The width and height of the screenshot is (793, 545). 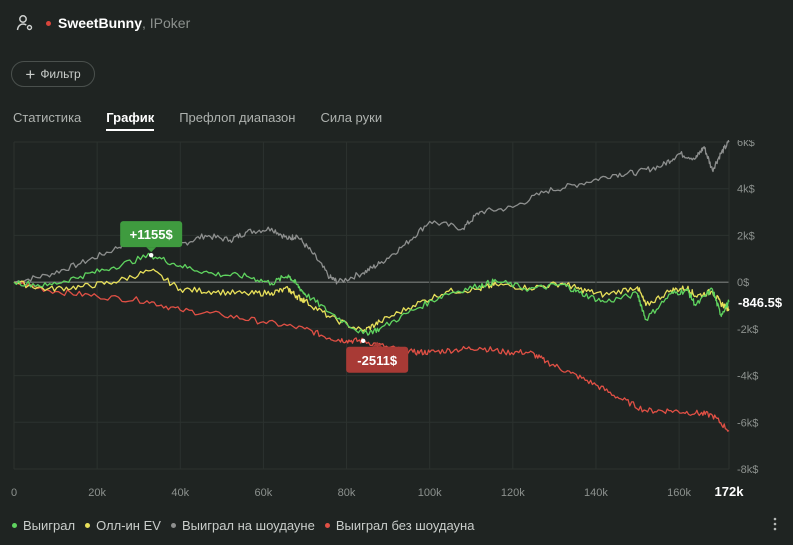 I want to click on annotation-label: +1155$, so click(x=152, y=234).